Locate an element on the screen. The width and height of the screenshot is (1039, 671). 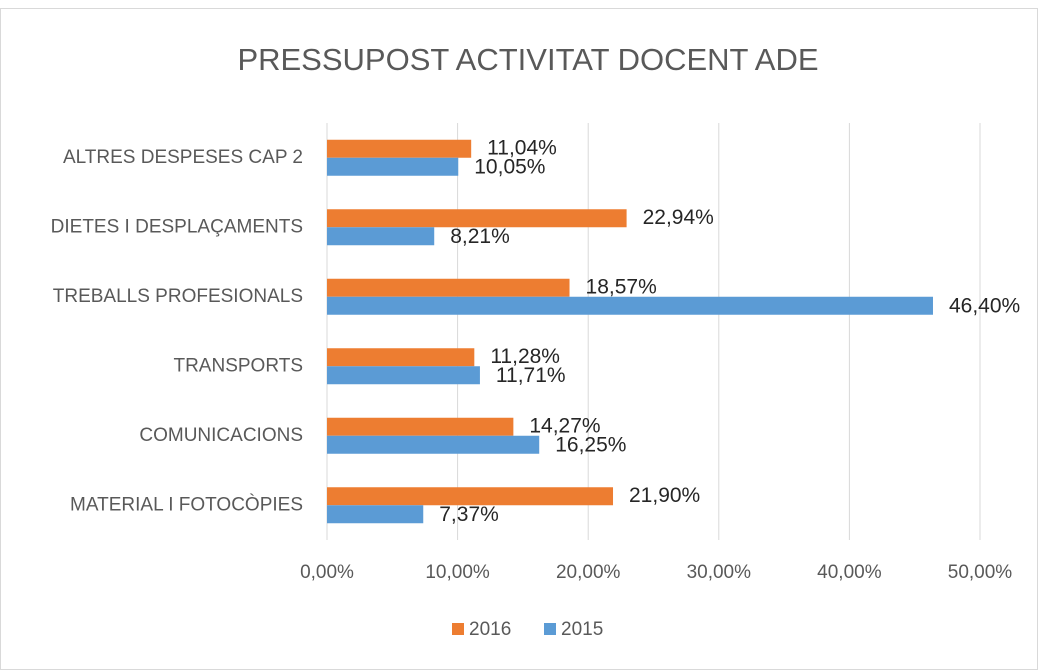
data-label: 22,94% is located at coordinates (678, 217).